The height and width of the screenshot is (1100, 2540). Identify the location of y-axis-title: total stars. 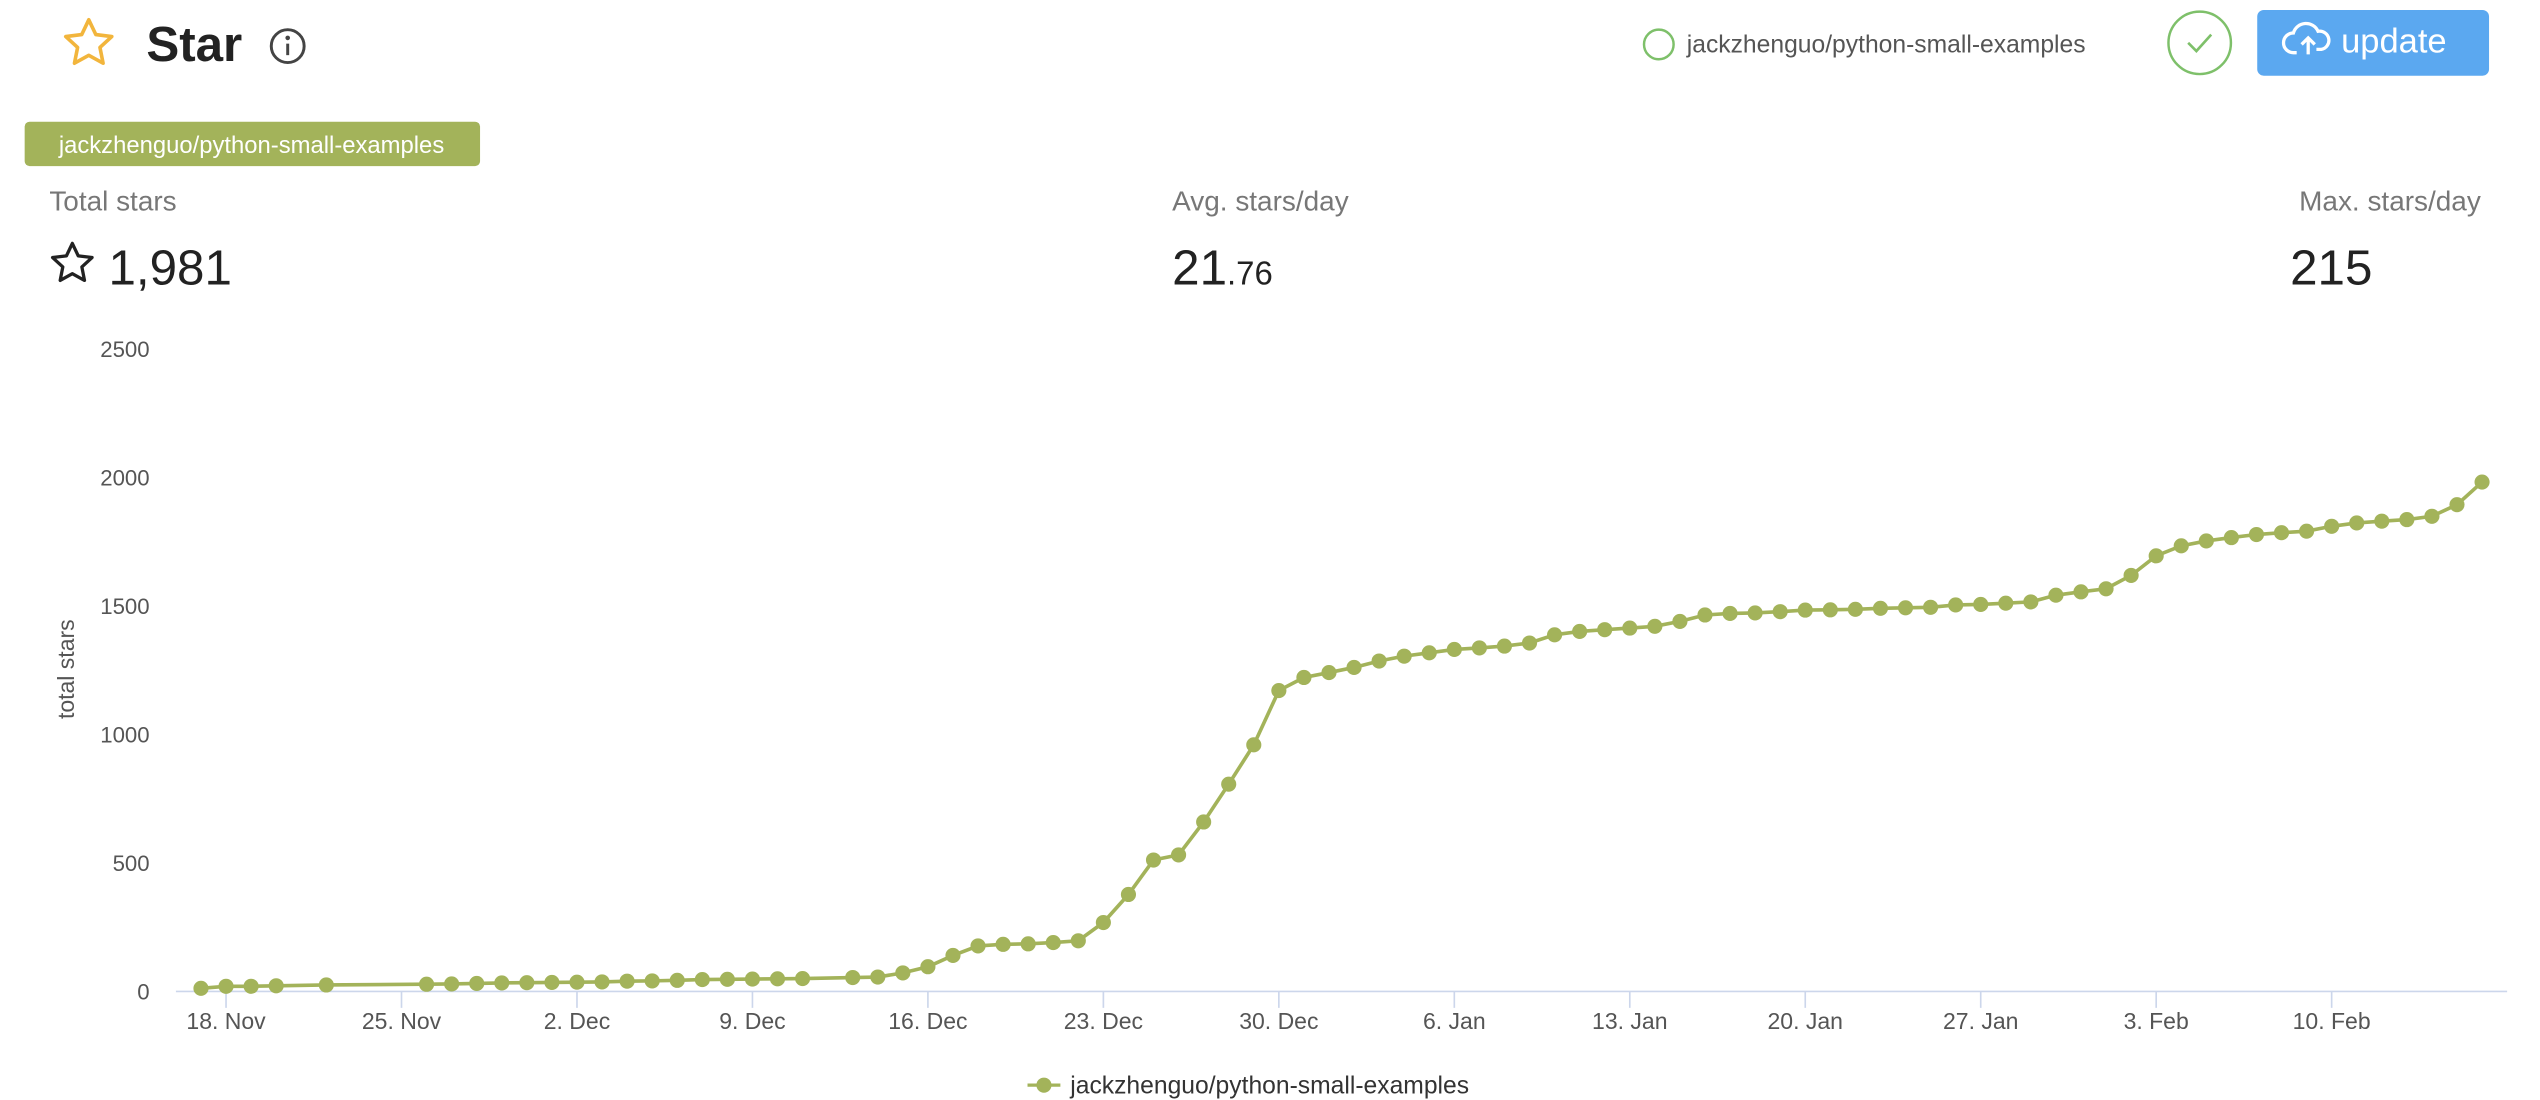
(66, 669).